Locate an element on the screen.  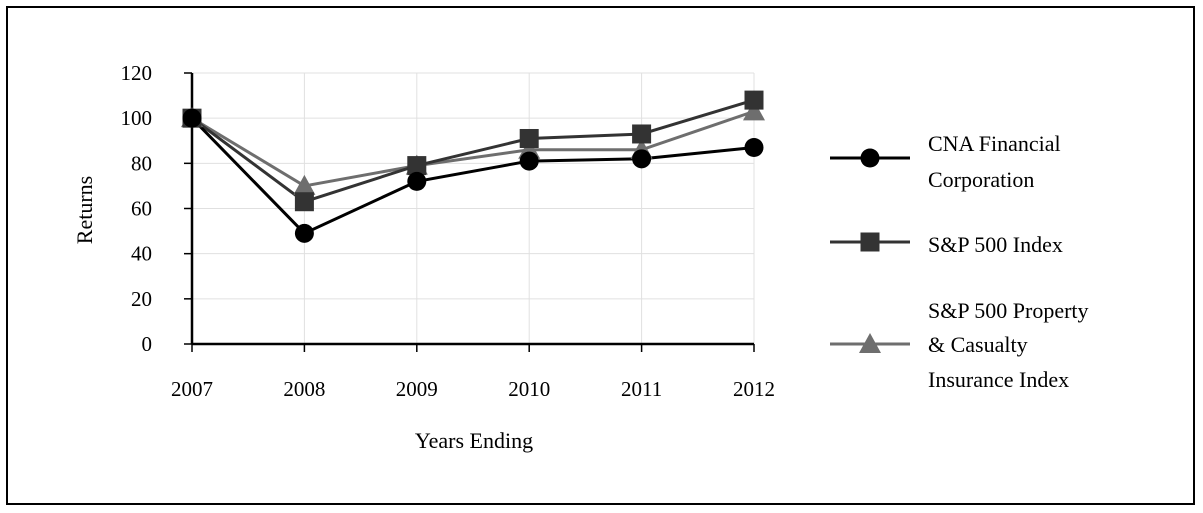
y-tick-label: 20 is located at coordinates (141, 299).